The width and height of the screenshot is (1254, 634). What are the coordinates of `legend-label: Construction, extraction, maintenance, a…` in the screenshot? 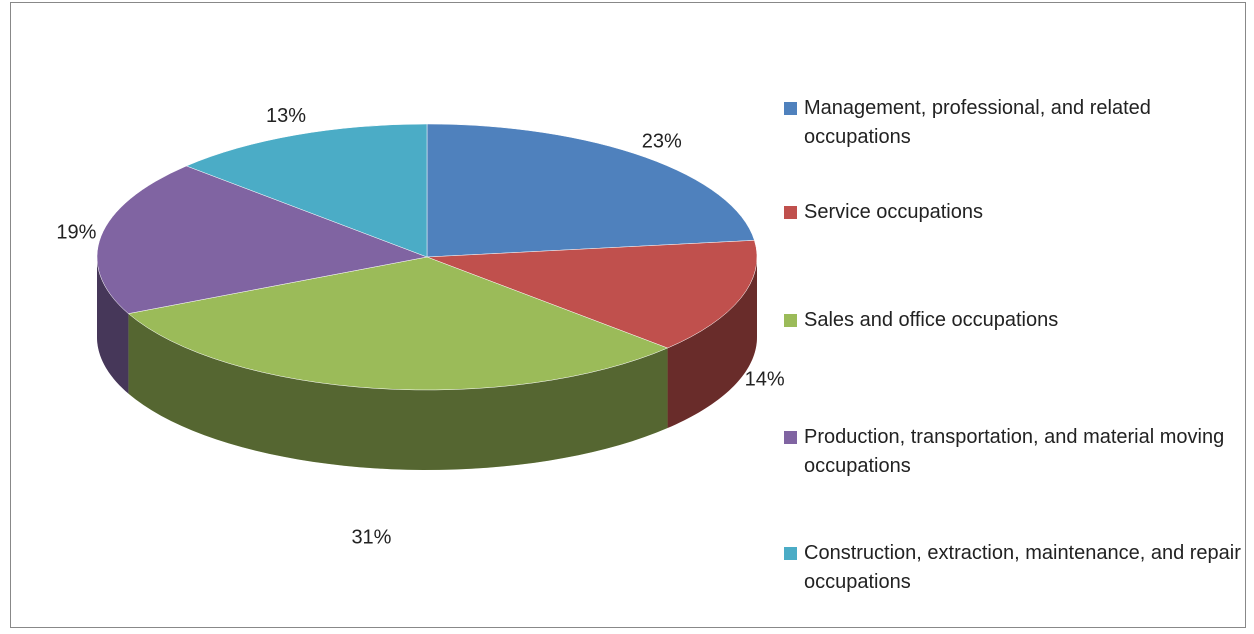 It's located at (1022, 567).